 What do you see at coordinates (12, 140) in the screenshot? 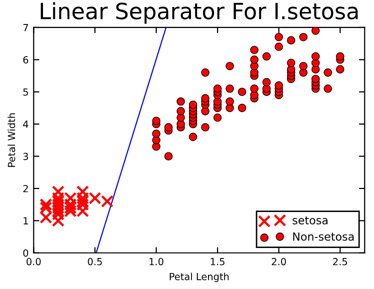
I see `y-axis-title: Petal Width` at bounding box center [12, 140].